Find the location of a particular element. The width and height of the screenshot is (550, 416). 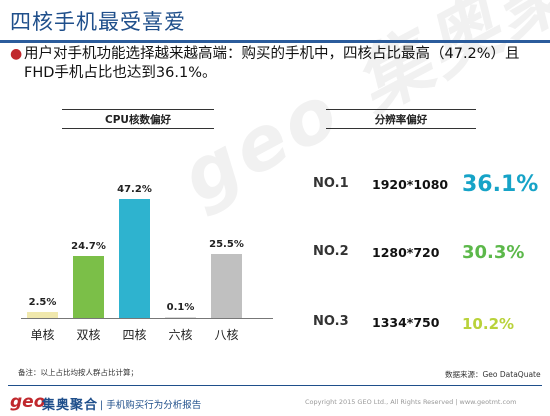

footer-divider is located at coordinates (275, 385).